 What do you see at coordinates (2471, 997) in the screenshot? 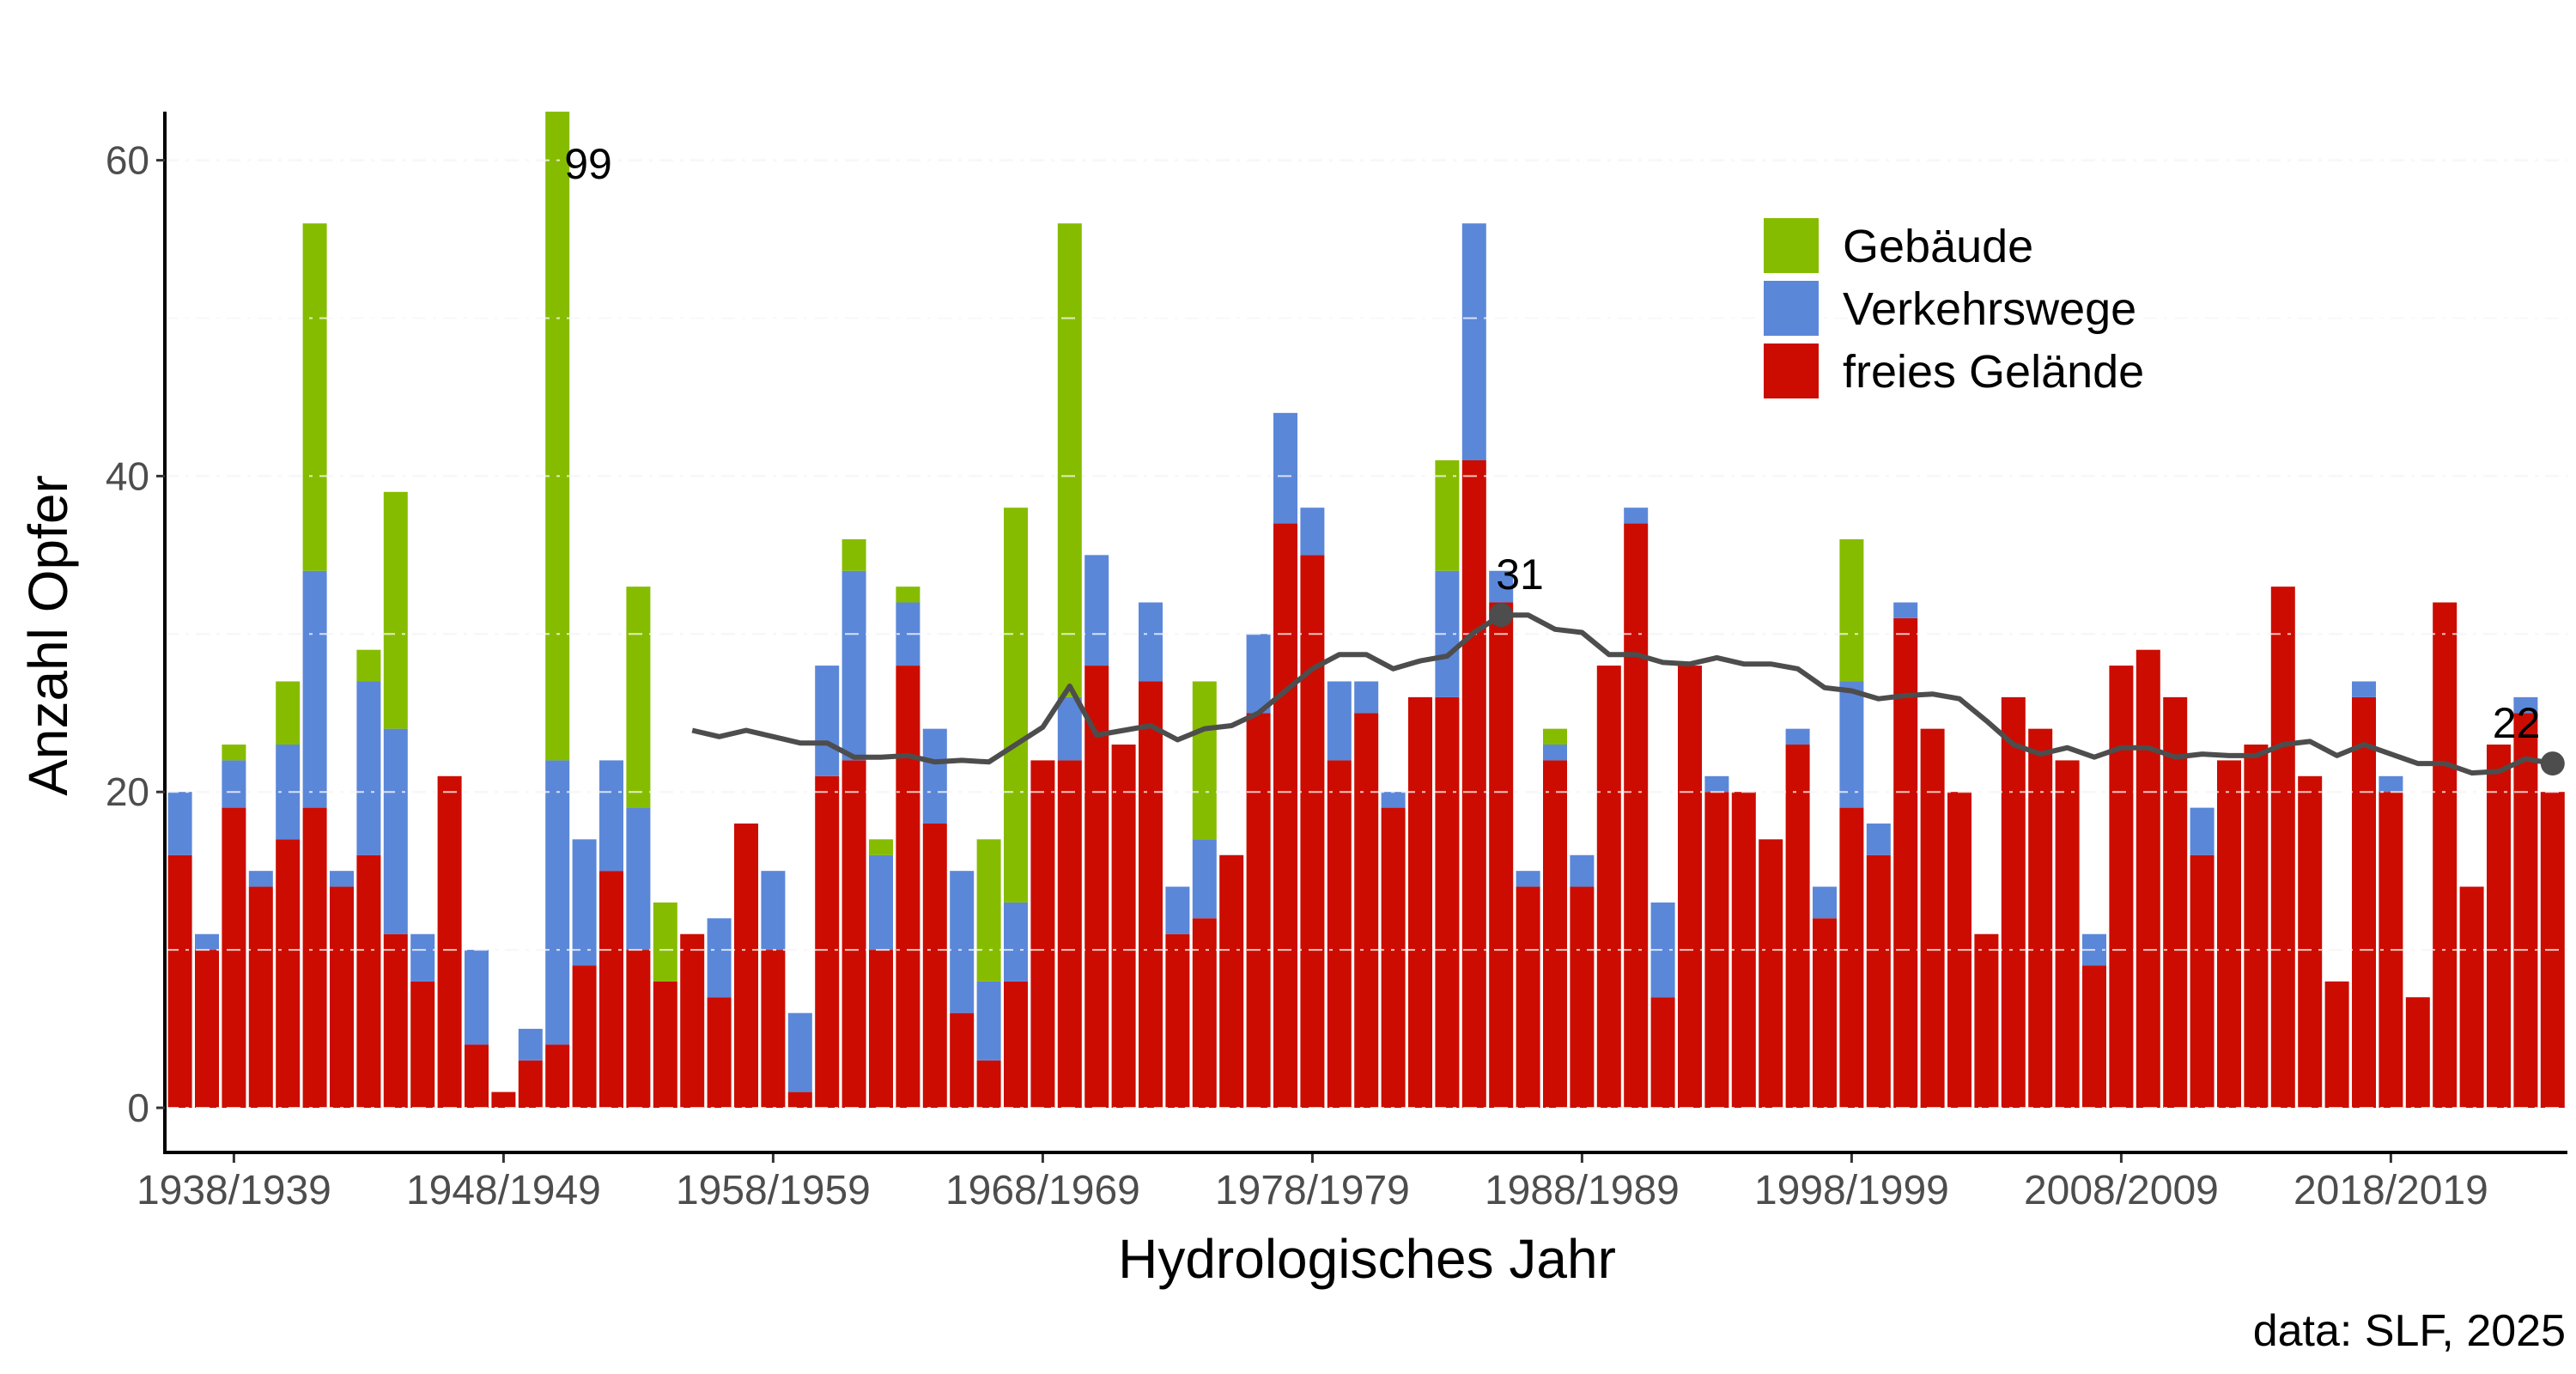
I see `bar-segment-freies-gel-nde: 2021/2022 freies Gelände: 14` at bounding box center [2471, 997].